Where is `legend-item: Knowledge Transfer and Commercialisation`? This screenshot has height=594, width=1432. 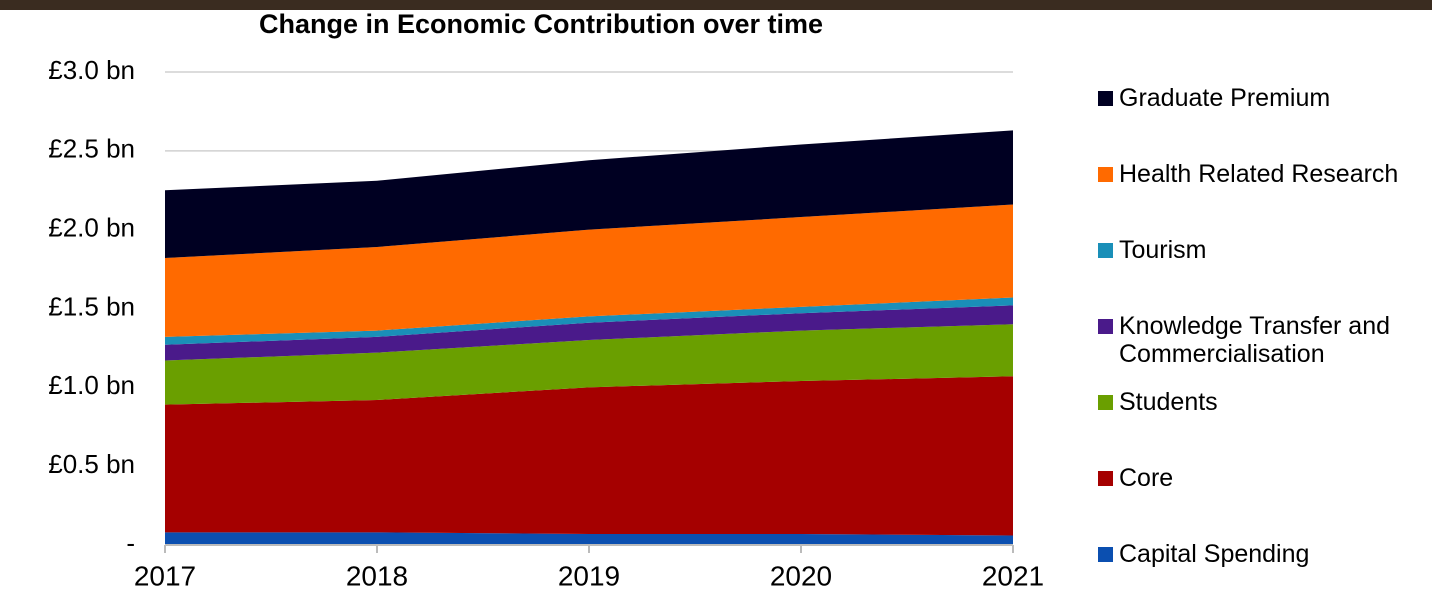 legend-item: Knowledge Transfer and Commercialisation is located at coordinates (1265, 340).